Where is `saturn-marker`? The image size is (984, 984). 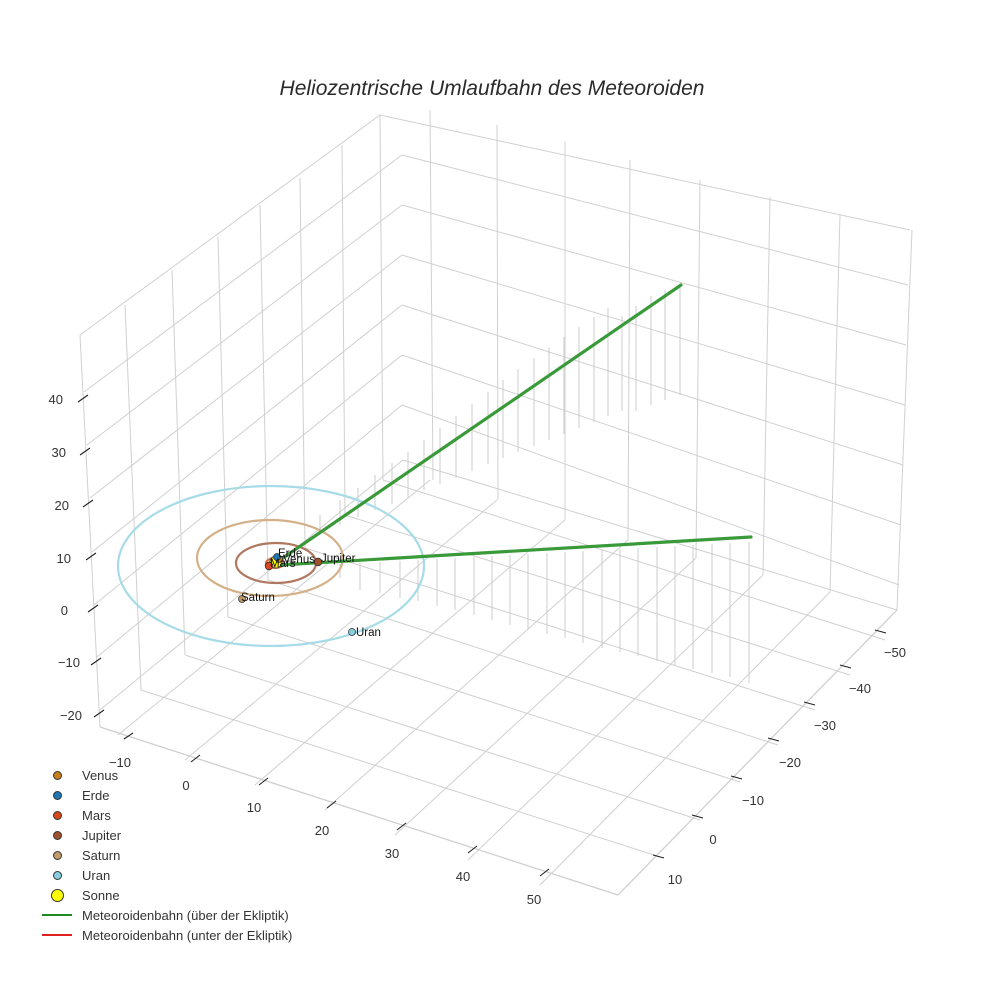 saturn-marker is located at coordinates (242, 599).